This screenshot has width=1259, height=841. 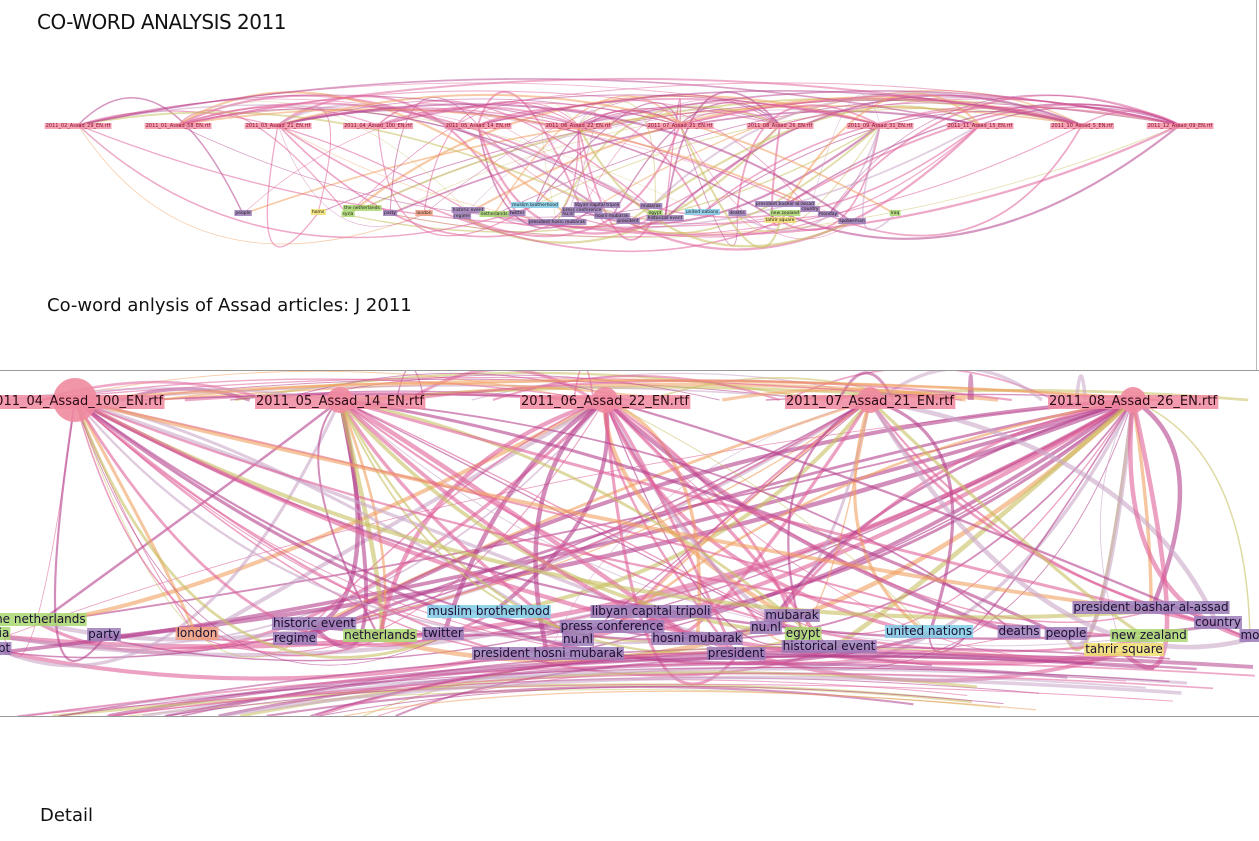 I want to click on detail-term-node: historic event, so click(x=314, y=623).